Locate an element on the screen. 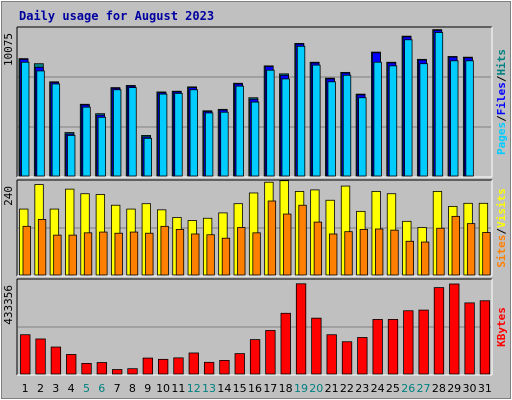 This screenshot has height=400, width=512. x-tick-label: 21 is located at coordinates (332, 388).